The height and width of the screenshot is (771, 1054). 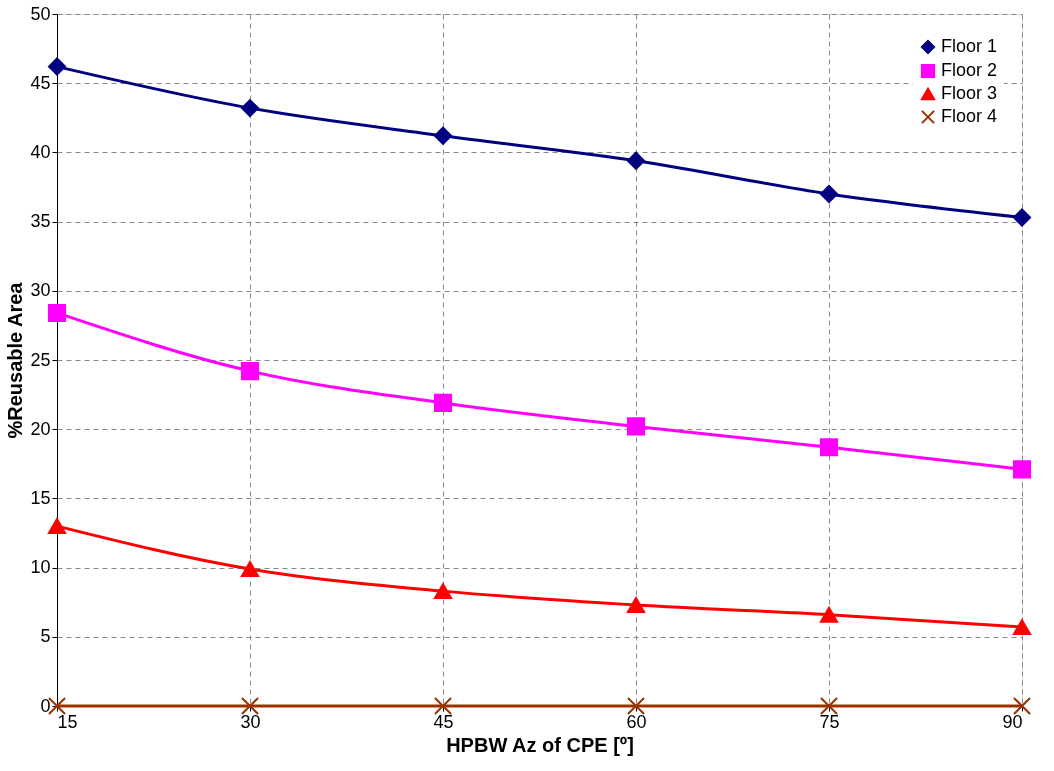 I want to click on legend-label: Floor 4, so click(x=969, y=116).